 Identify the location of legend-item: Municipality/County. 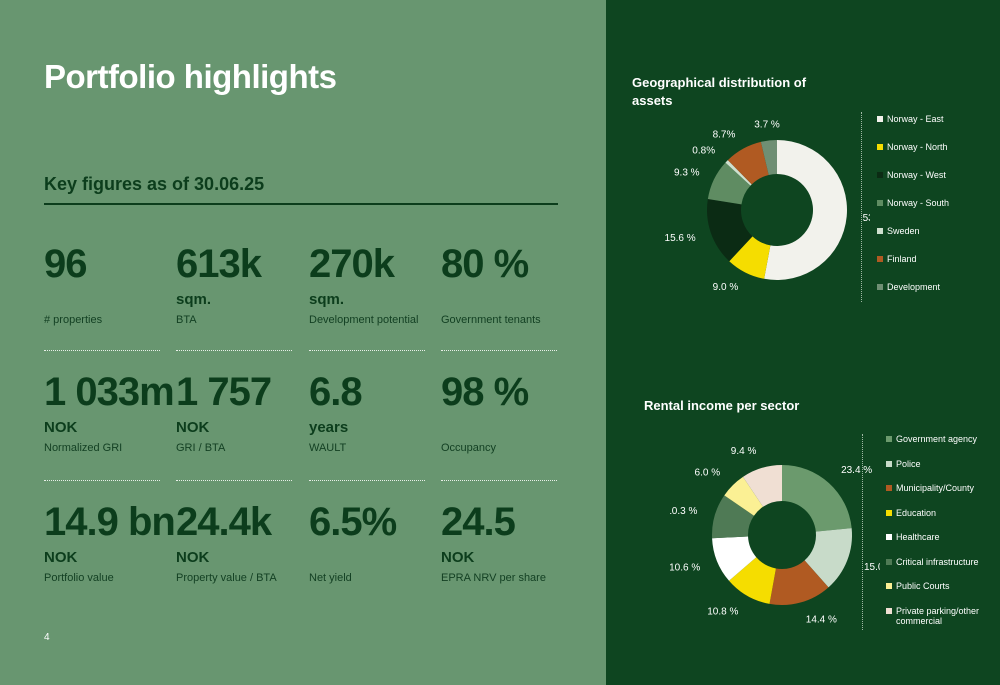
(943, 488).